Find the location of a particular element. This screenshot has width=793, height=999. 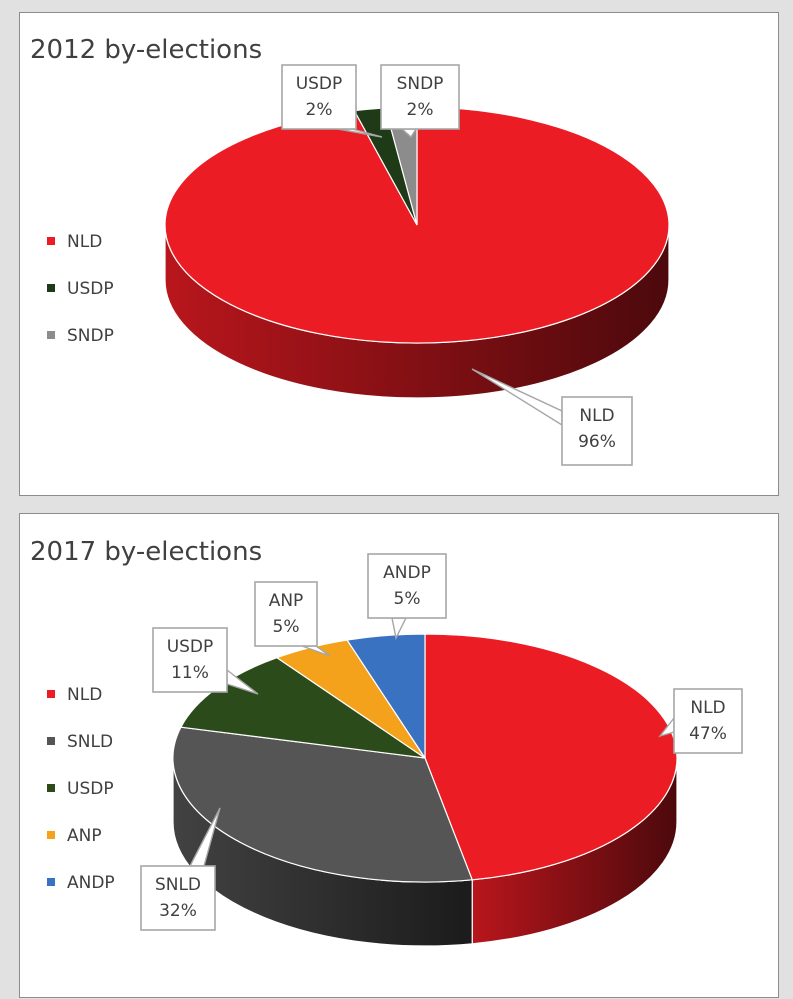

legend-label: ANDP is located at coordinates (91, 883).